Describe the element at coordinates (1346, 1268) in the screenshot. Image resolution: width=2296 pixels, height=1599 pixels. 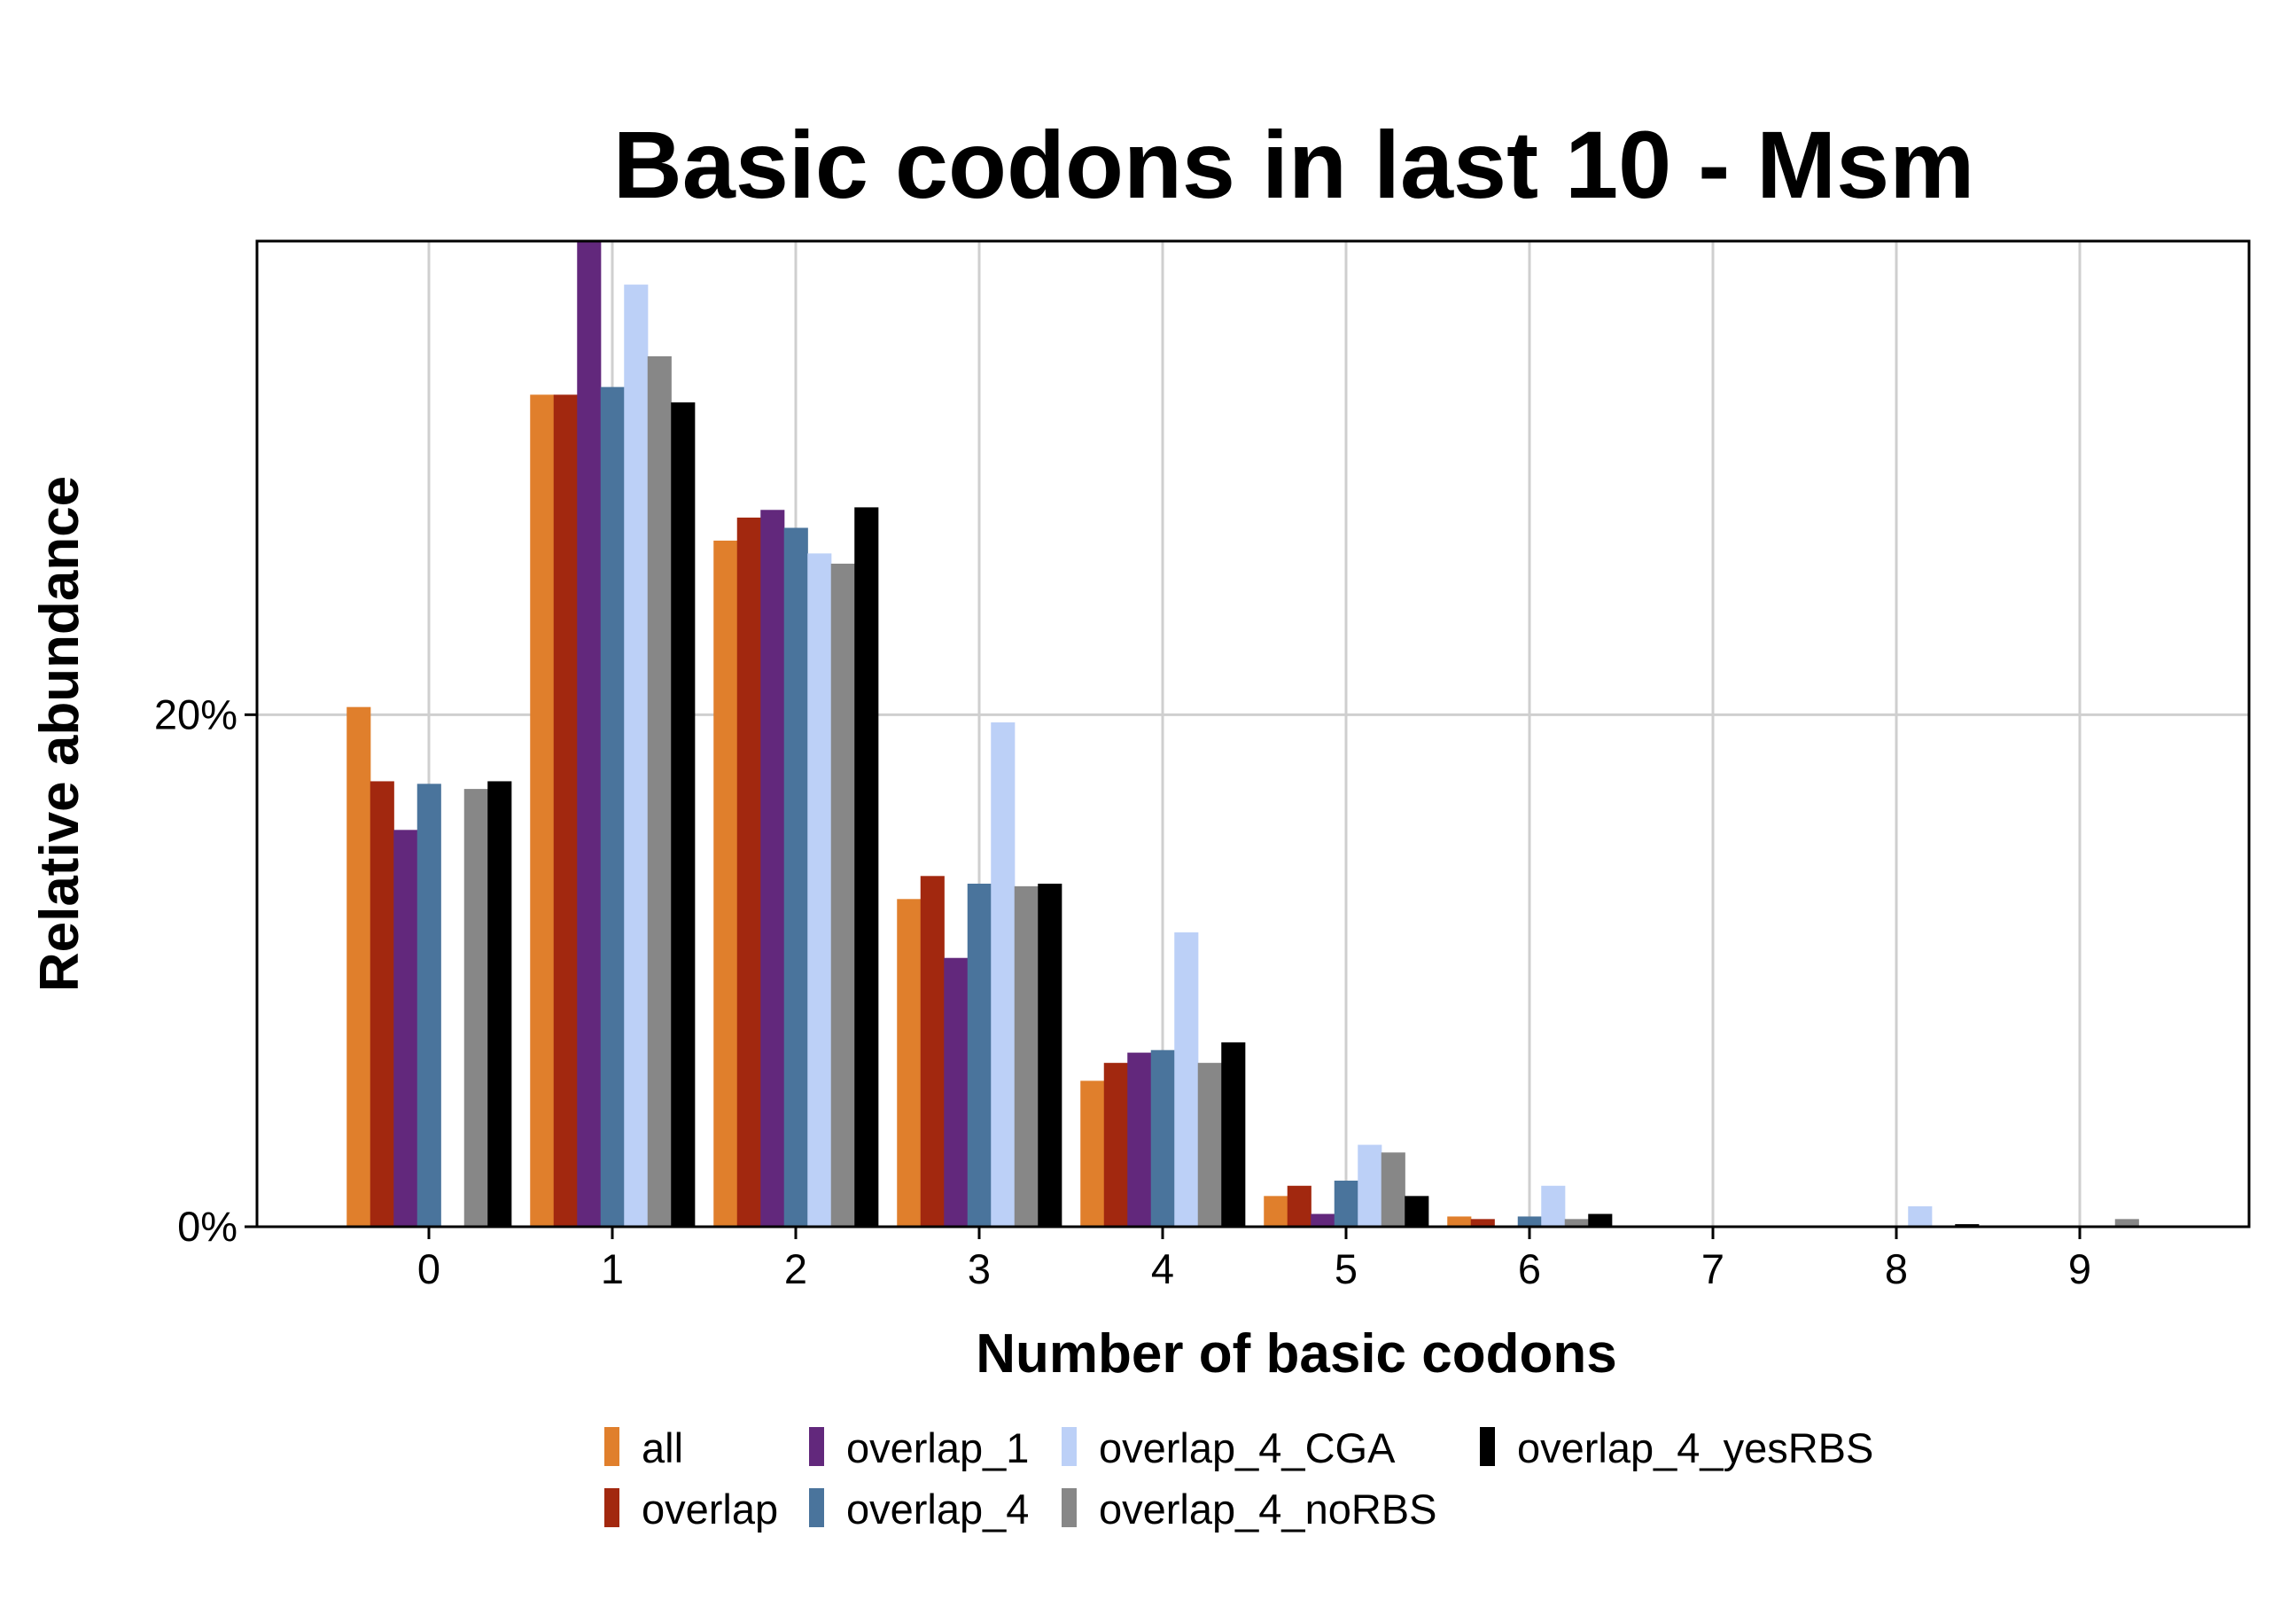
I see `x-tick-label: 5` at that location.